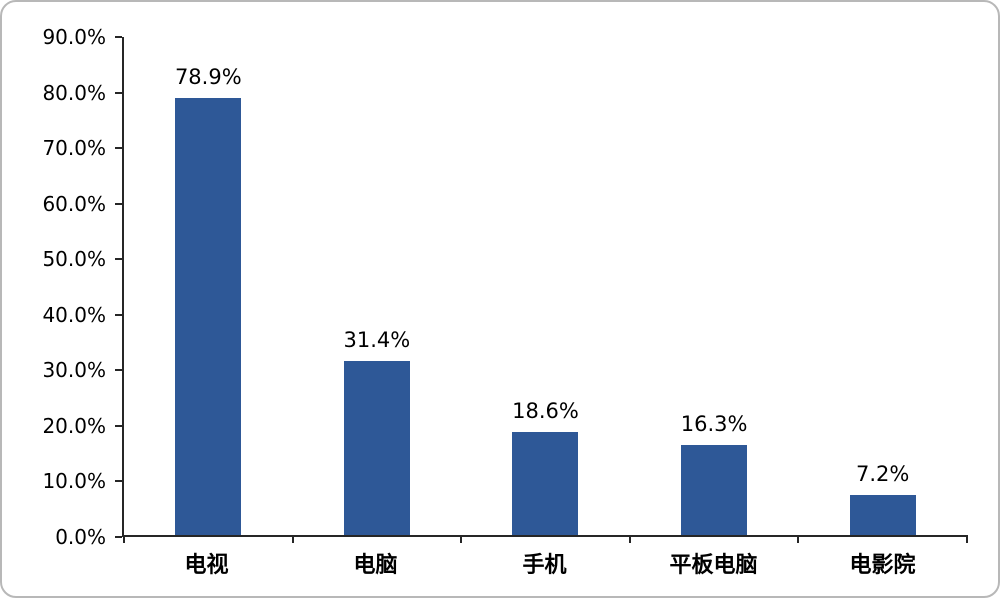 Image resolution: width=1000 pixels, height=598 pixels. What do you see at coordinates (882, 286) in the screenshot?
I see `bar-cell: 7.2%` at bounding box center [882, 286].